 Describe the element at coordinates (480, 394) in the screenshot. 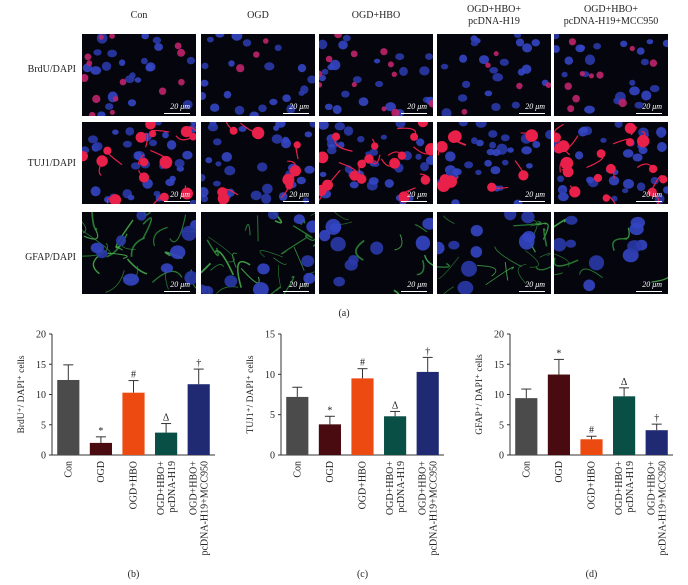

I see `y-axis-label: GFAP⁺/ DAPI⁺ cells` at that location.